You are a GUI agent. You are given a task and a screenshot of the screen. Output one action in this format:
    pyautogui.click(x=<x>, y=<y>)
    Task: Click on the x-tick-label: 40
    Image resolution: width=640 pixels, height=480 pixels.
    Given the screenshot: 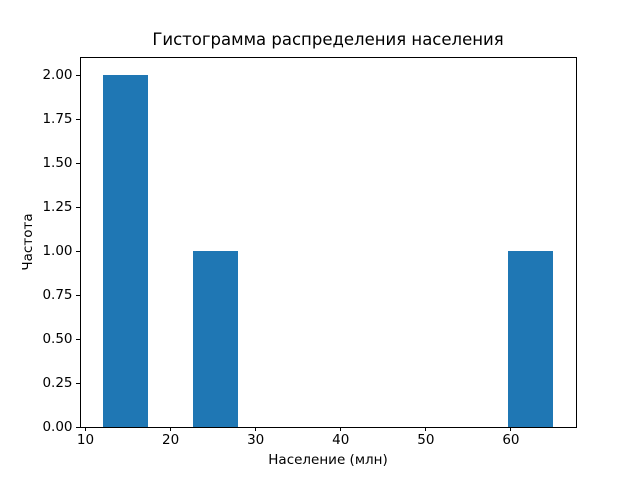 What is the action you would take?
    pyautogui.click(x=341, y=440)
    